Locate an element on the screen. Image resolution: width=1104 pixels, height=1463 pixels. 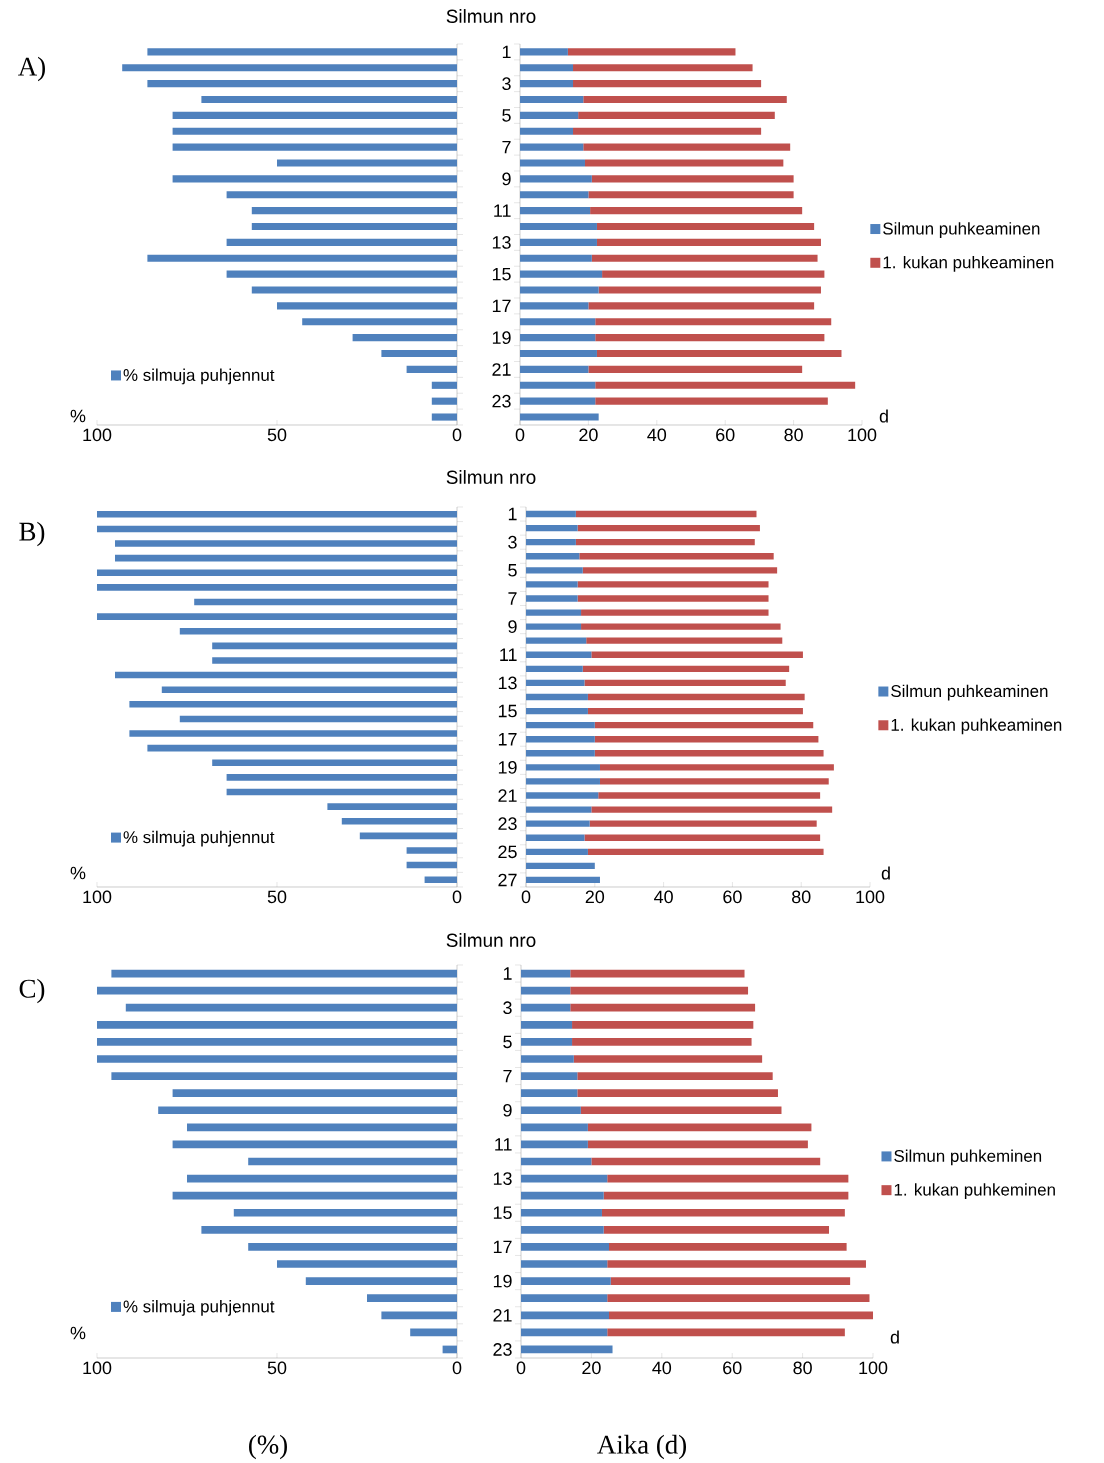
x-tick-label: 50 is located at coordinates (277, 1368).